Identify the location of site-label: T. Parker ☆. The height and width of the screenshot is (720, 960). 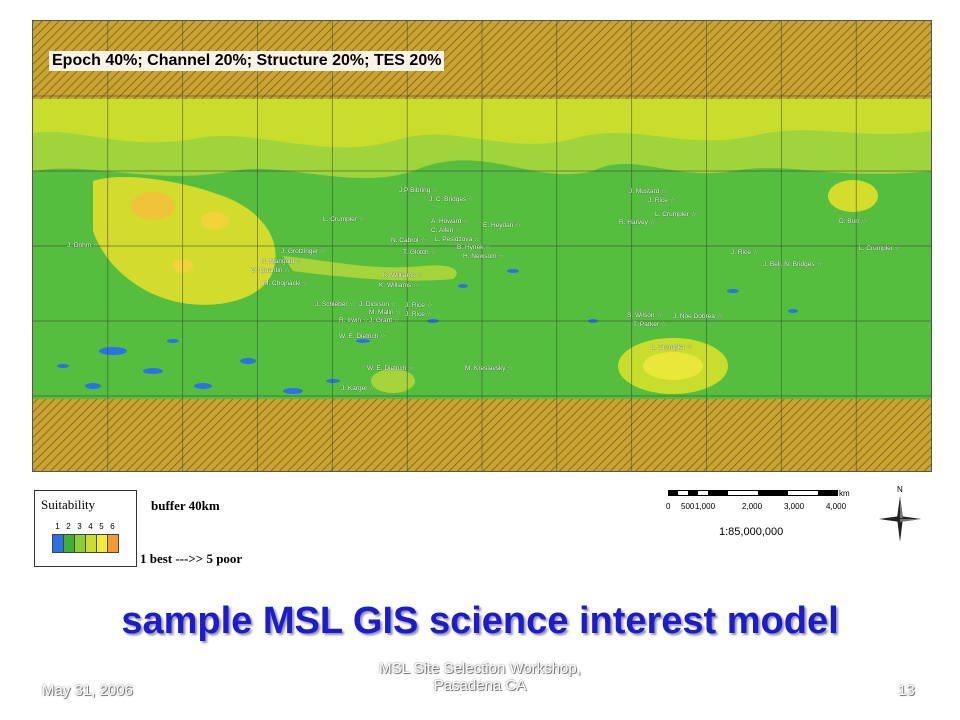
(650, 324).